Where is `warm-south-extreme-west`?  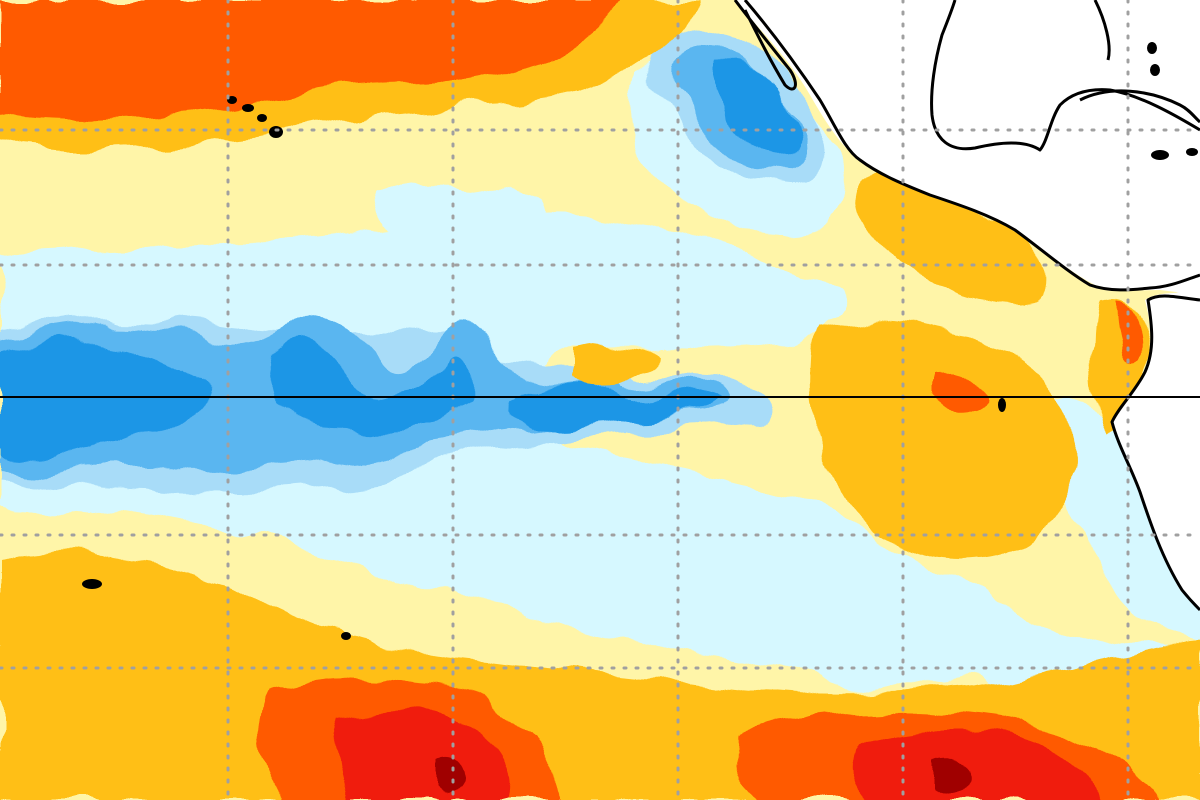
warm-south-extreme-west is located at coordinates (450, 775).